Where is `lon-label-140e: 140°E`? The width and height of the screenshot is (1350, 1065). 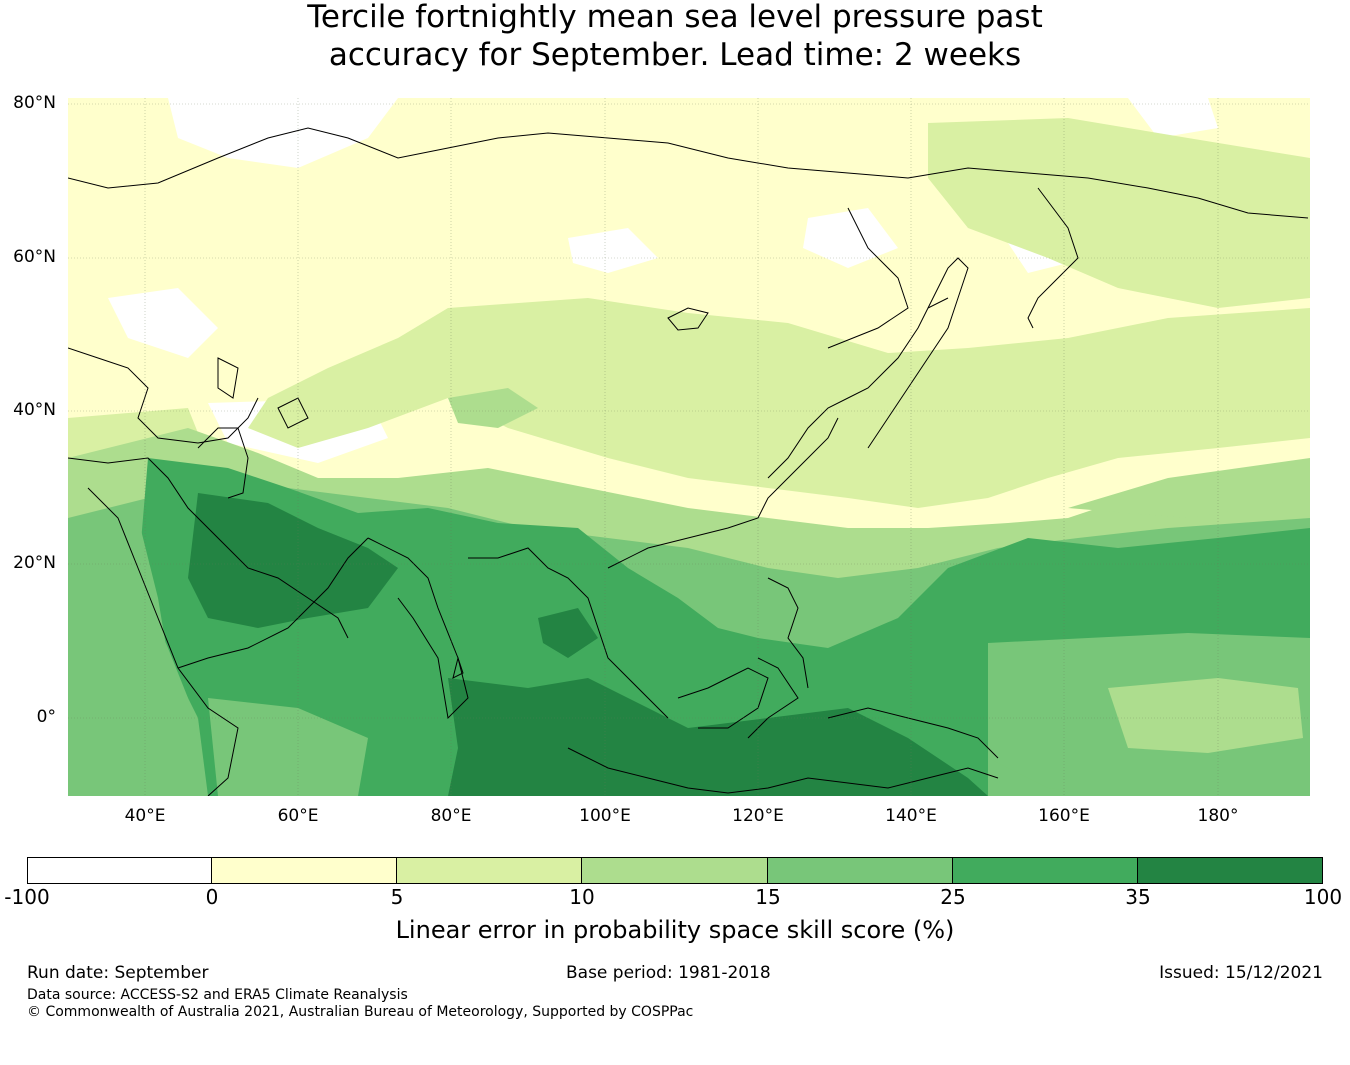
lon-label-140e: 140°E is located at coordinates (911, 816).